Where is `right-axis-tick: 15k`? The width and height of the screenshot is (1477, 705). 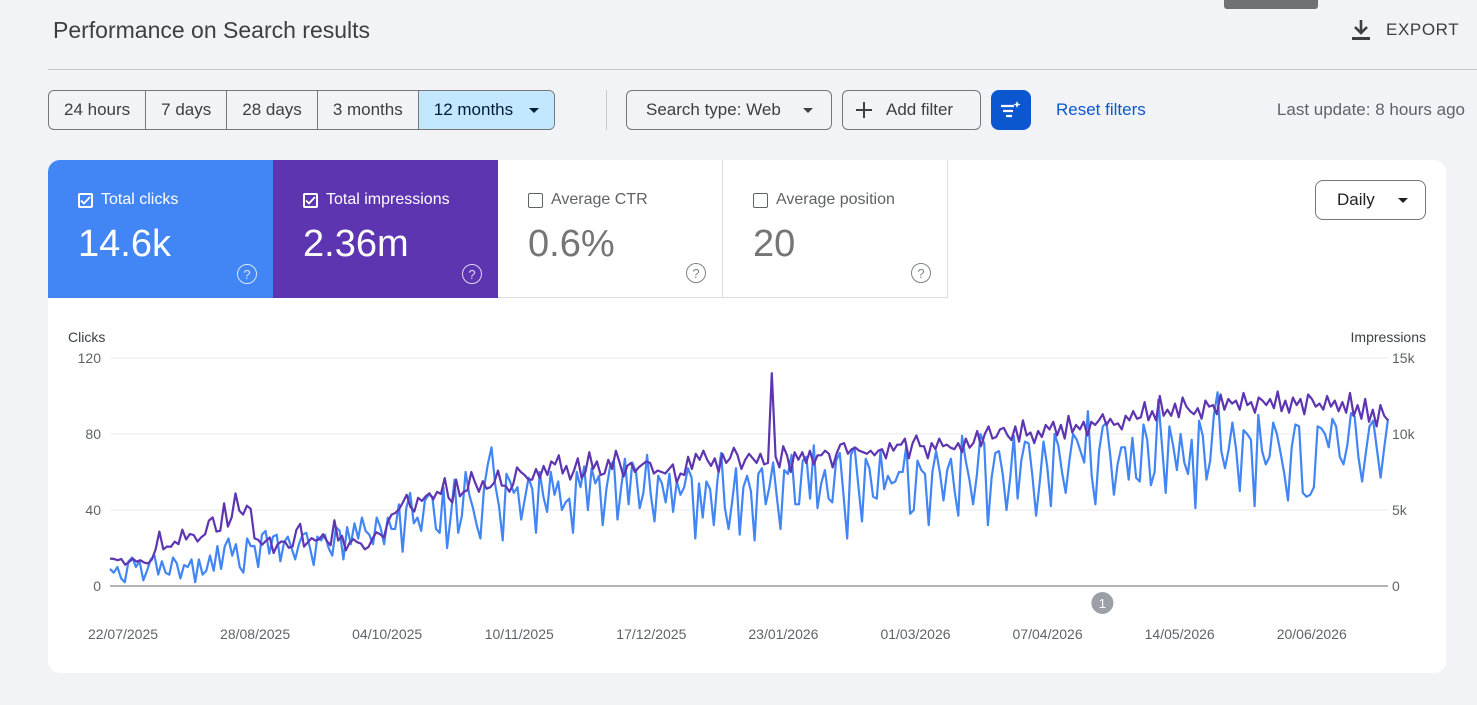
right-axis-tick: 15k is located at coordinates (1404, 358).